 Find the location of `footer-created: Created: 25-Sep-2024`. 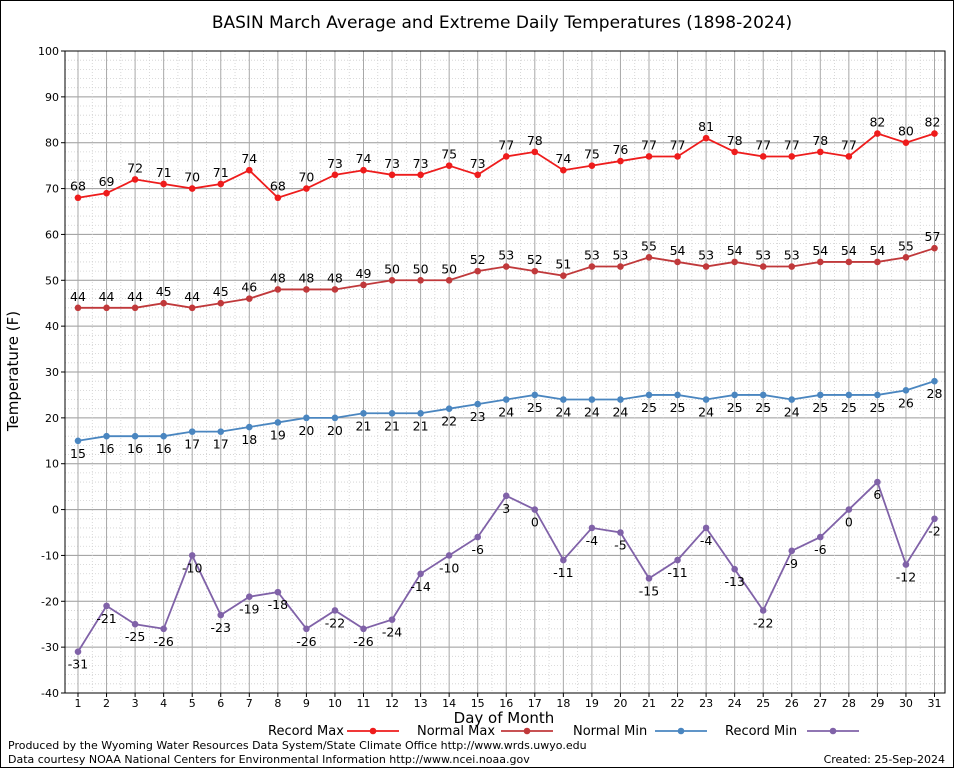

footer-created: Created: 25-Sep-2024 is located at coordinates (884, 759).